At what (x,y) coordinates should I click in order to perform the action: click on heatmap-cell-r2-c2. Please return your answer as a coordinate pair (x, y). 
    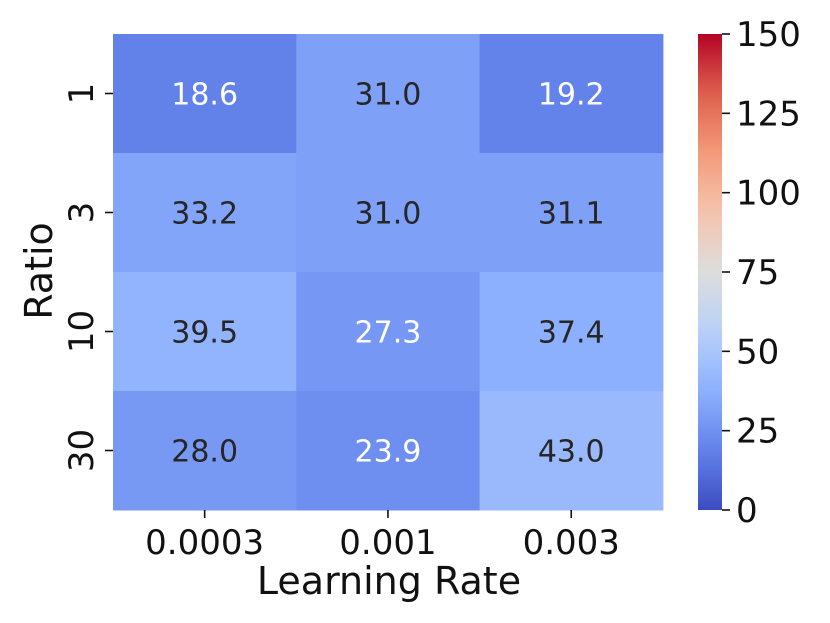
    Looking at the image, I should click on (571, 332).